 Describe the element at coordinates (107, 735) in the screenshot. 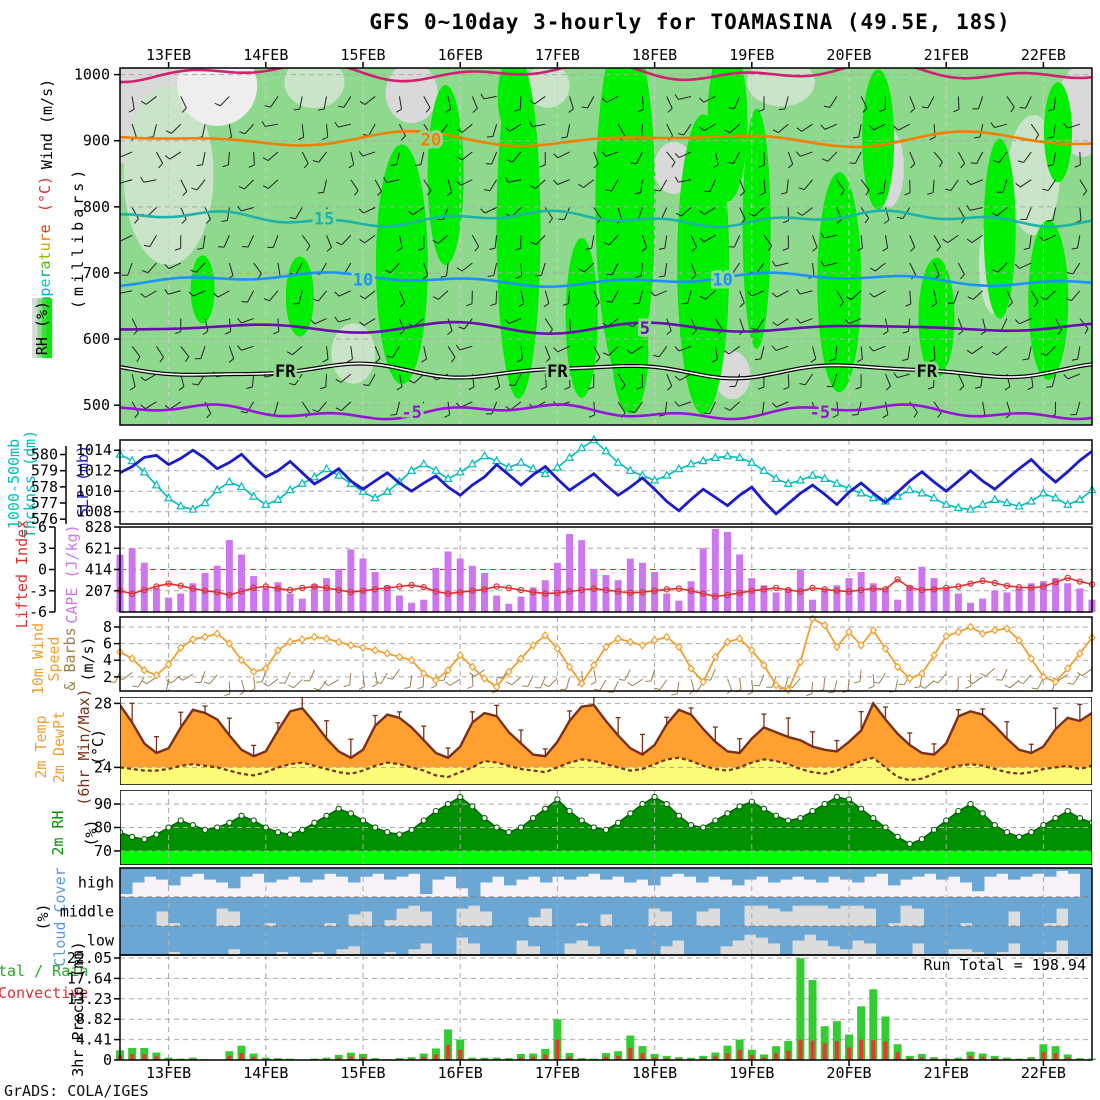

I see `temp-axis: 28 24` at that location.